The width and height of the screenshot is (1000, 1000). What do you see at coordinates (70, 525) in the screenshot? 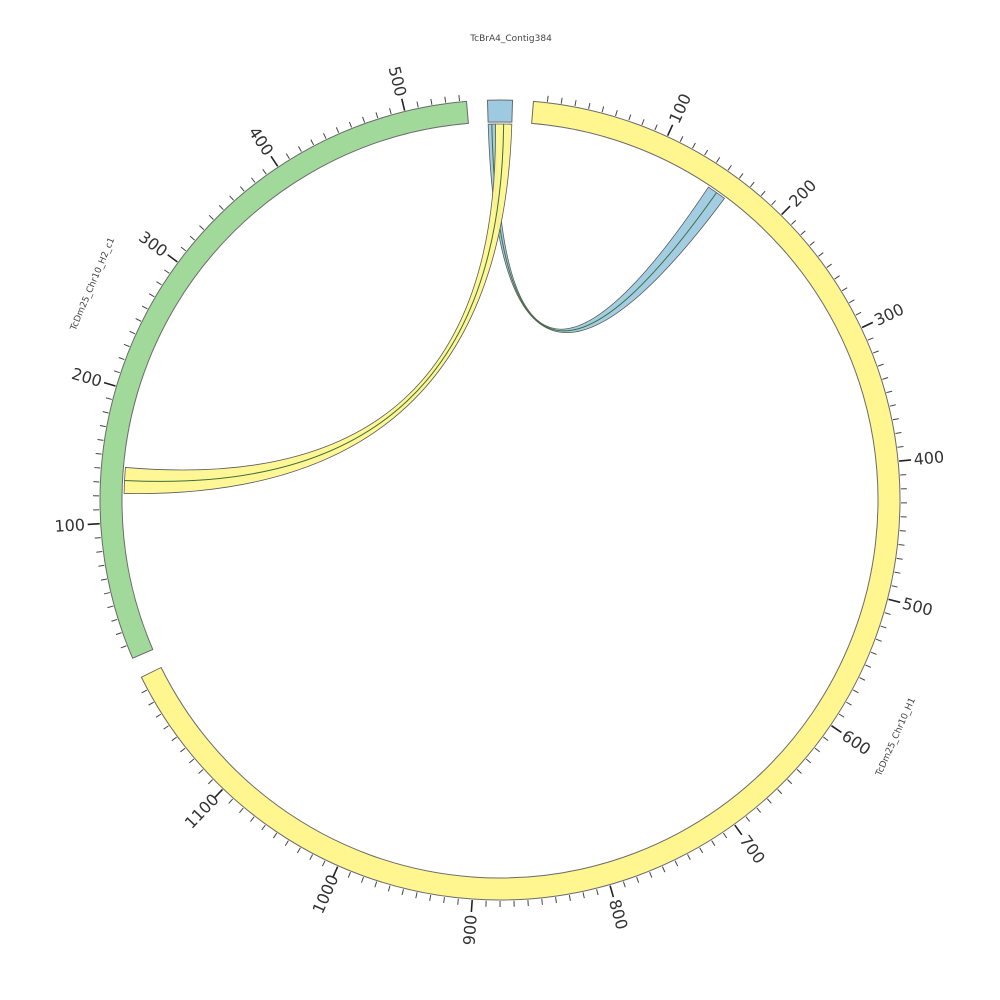
I see `tick-label: 100` at bounding box center [70, 525].